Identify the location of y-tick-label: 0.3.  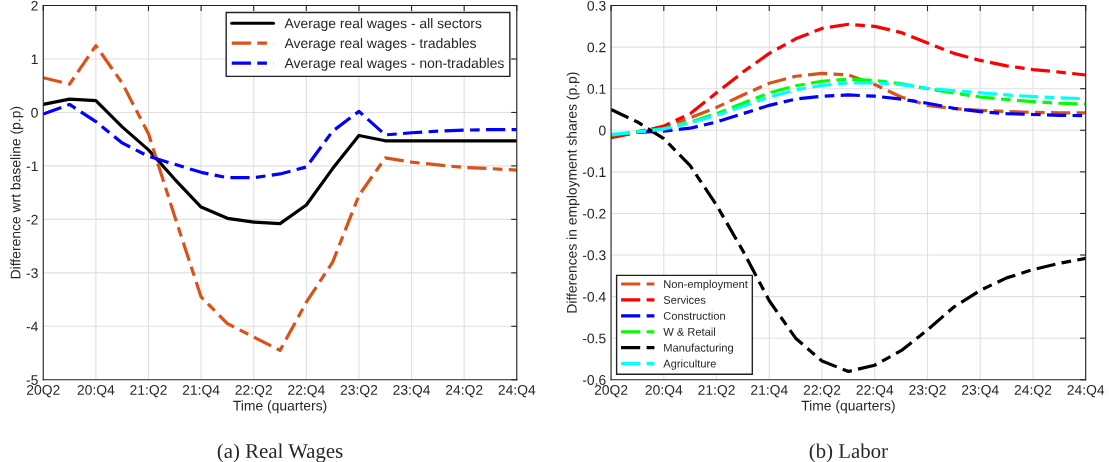
(596, 5).